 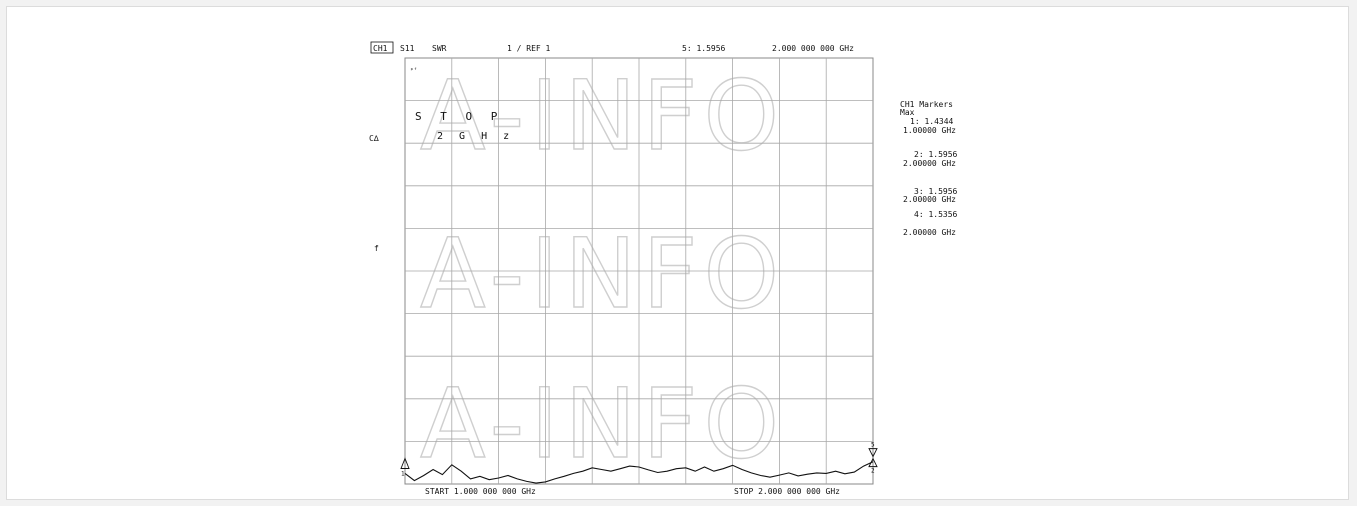 What do you see at coordinates (639, 459) in the screenshot?
I see `marker-group: 1 5 2` at bounding box center [639, 459].